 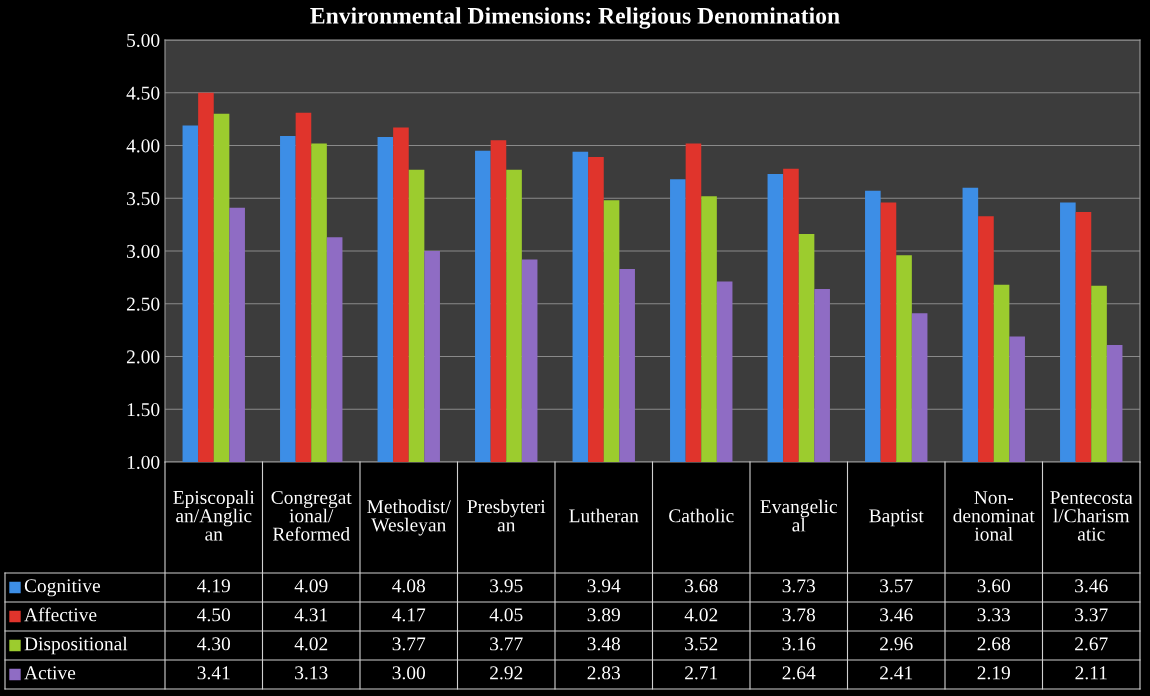 I want to click on data-label: 3.16, so click(x=799, y=644).